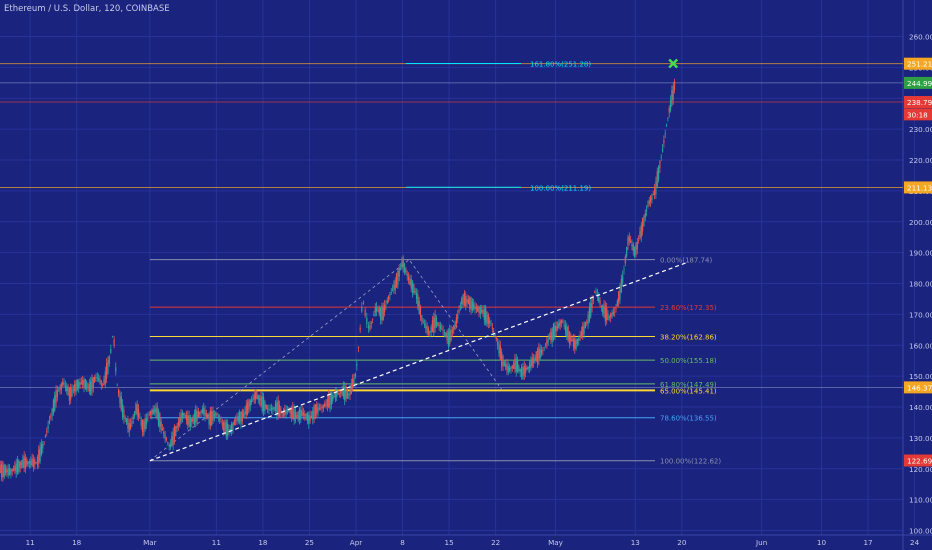 This screenshot has height=550, width=932. I want to click on time-axis-tick: 18, so click(263, 542).